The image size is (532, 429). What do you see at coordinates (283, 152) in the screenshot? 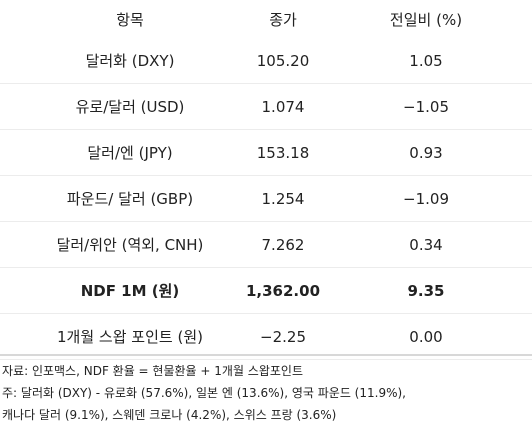
I see `table-cell: 153.18` at bounding box center [283, 152].